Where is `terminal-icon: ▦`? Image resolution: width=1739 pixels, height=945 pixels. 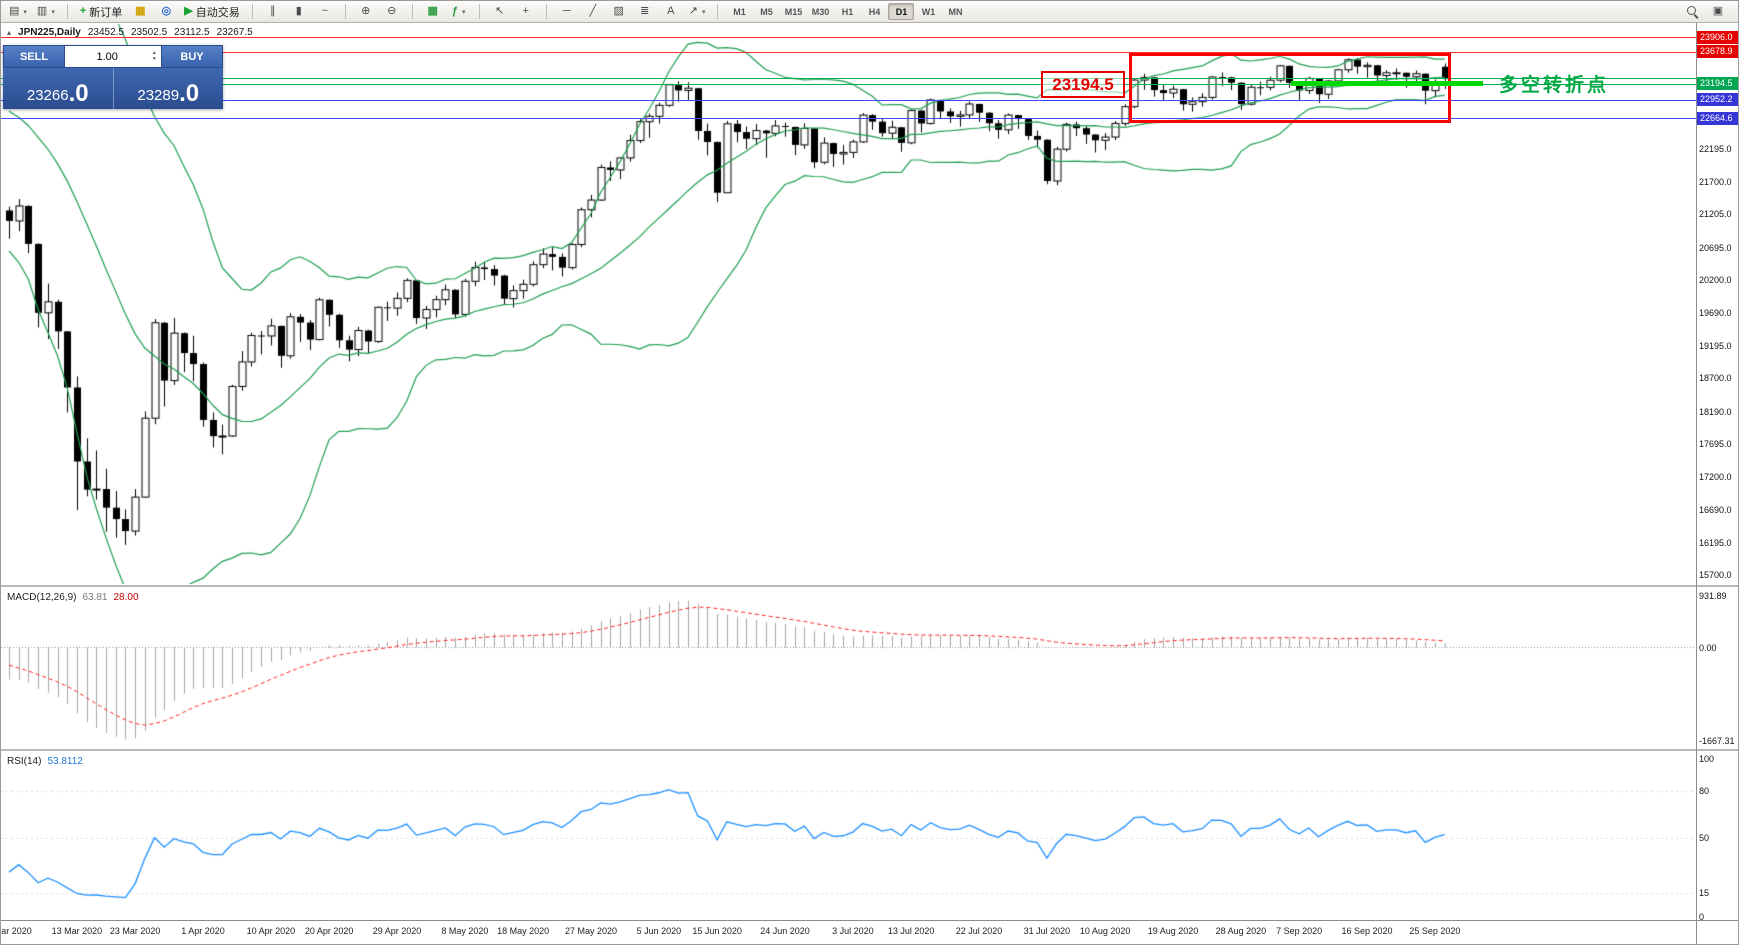
terminal-icon: ▦ is located at coordinates (140, 11).